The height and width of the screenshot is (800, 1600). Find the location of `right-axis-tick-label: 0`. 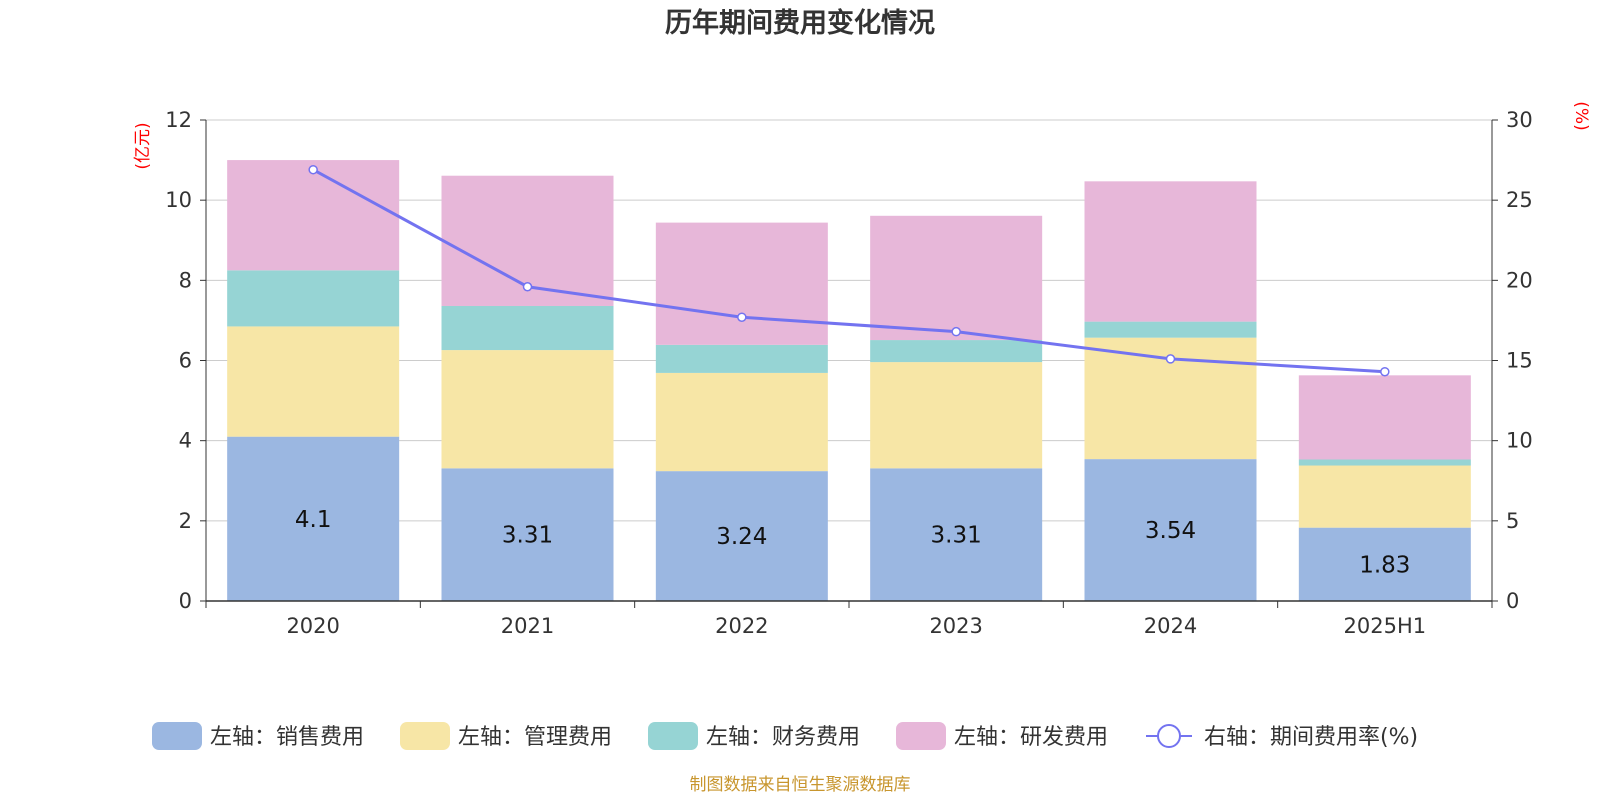

right-axis-tick-label: 0 is located at coordinates (1512, 601).